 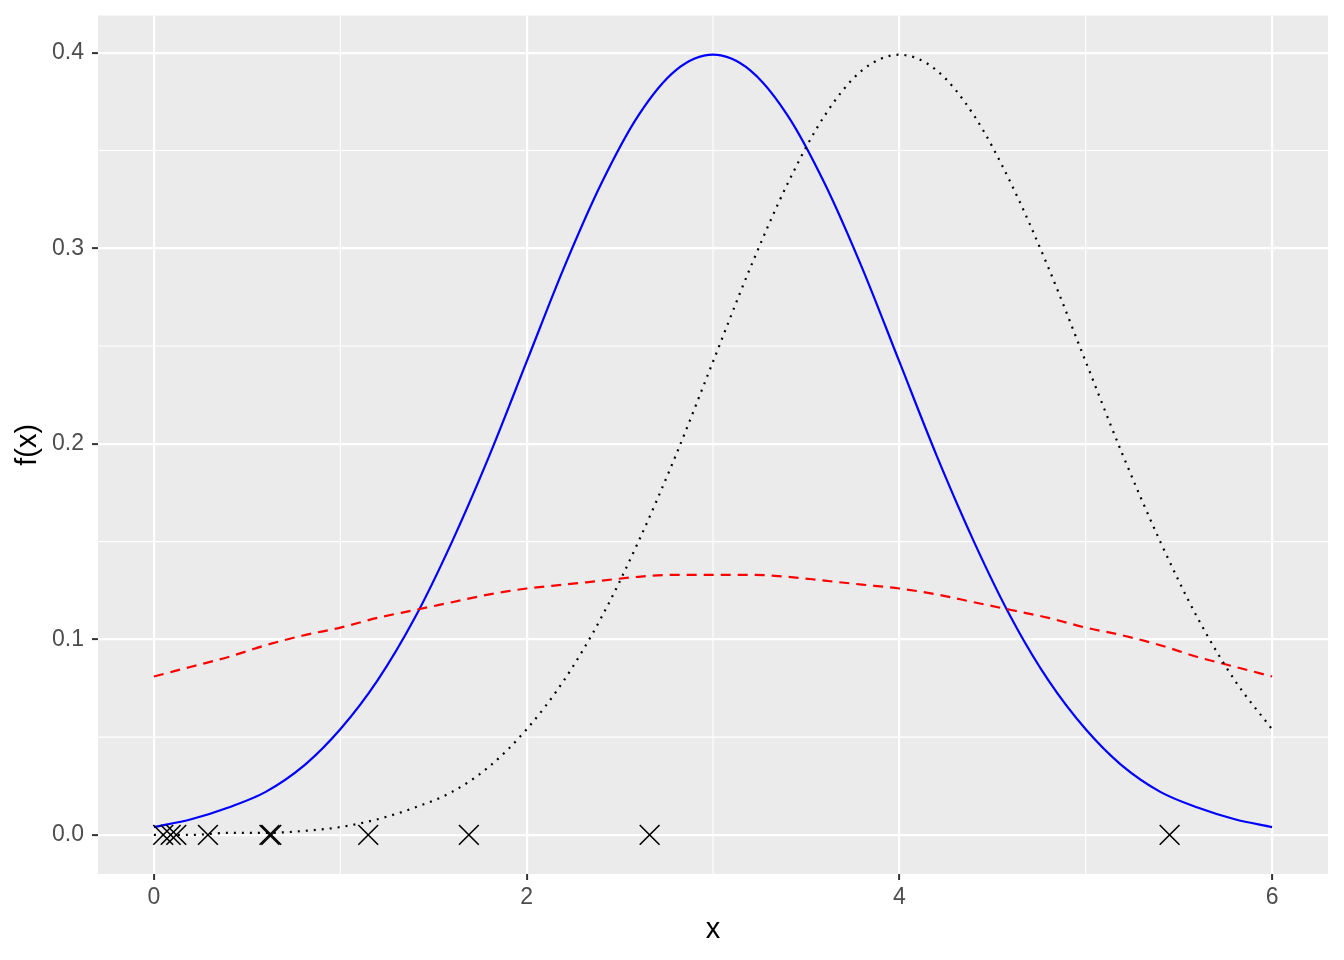 What do you see at coordinates (899, 896) in the screenshot?
I see `x-tick-label: 4` at bounding box center [899, 896].